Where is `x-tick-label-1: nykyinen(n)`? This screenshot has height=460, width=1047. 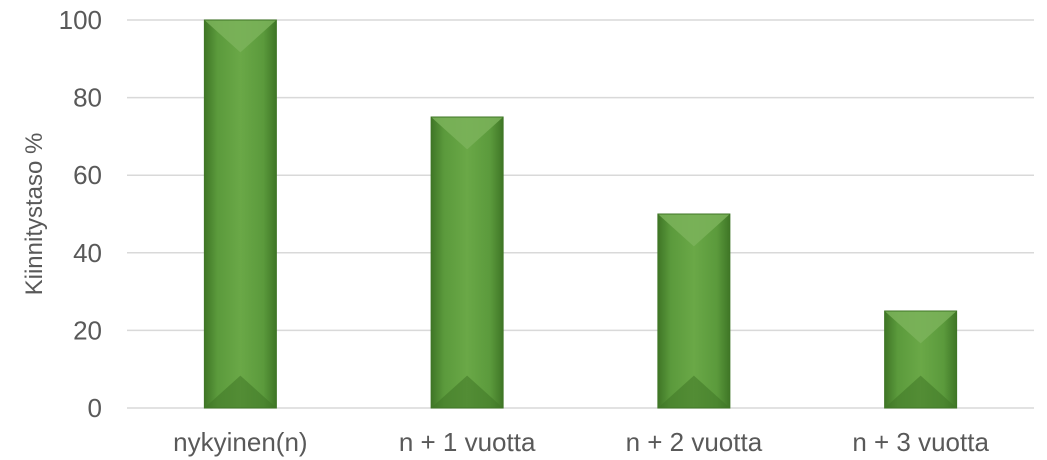 x-tick-label-1: nykyinen(n) is located at coordinates (240, 442).